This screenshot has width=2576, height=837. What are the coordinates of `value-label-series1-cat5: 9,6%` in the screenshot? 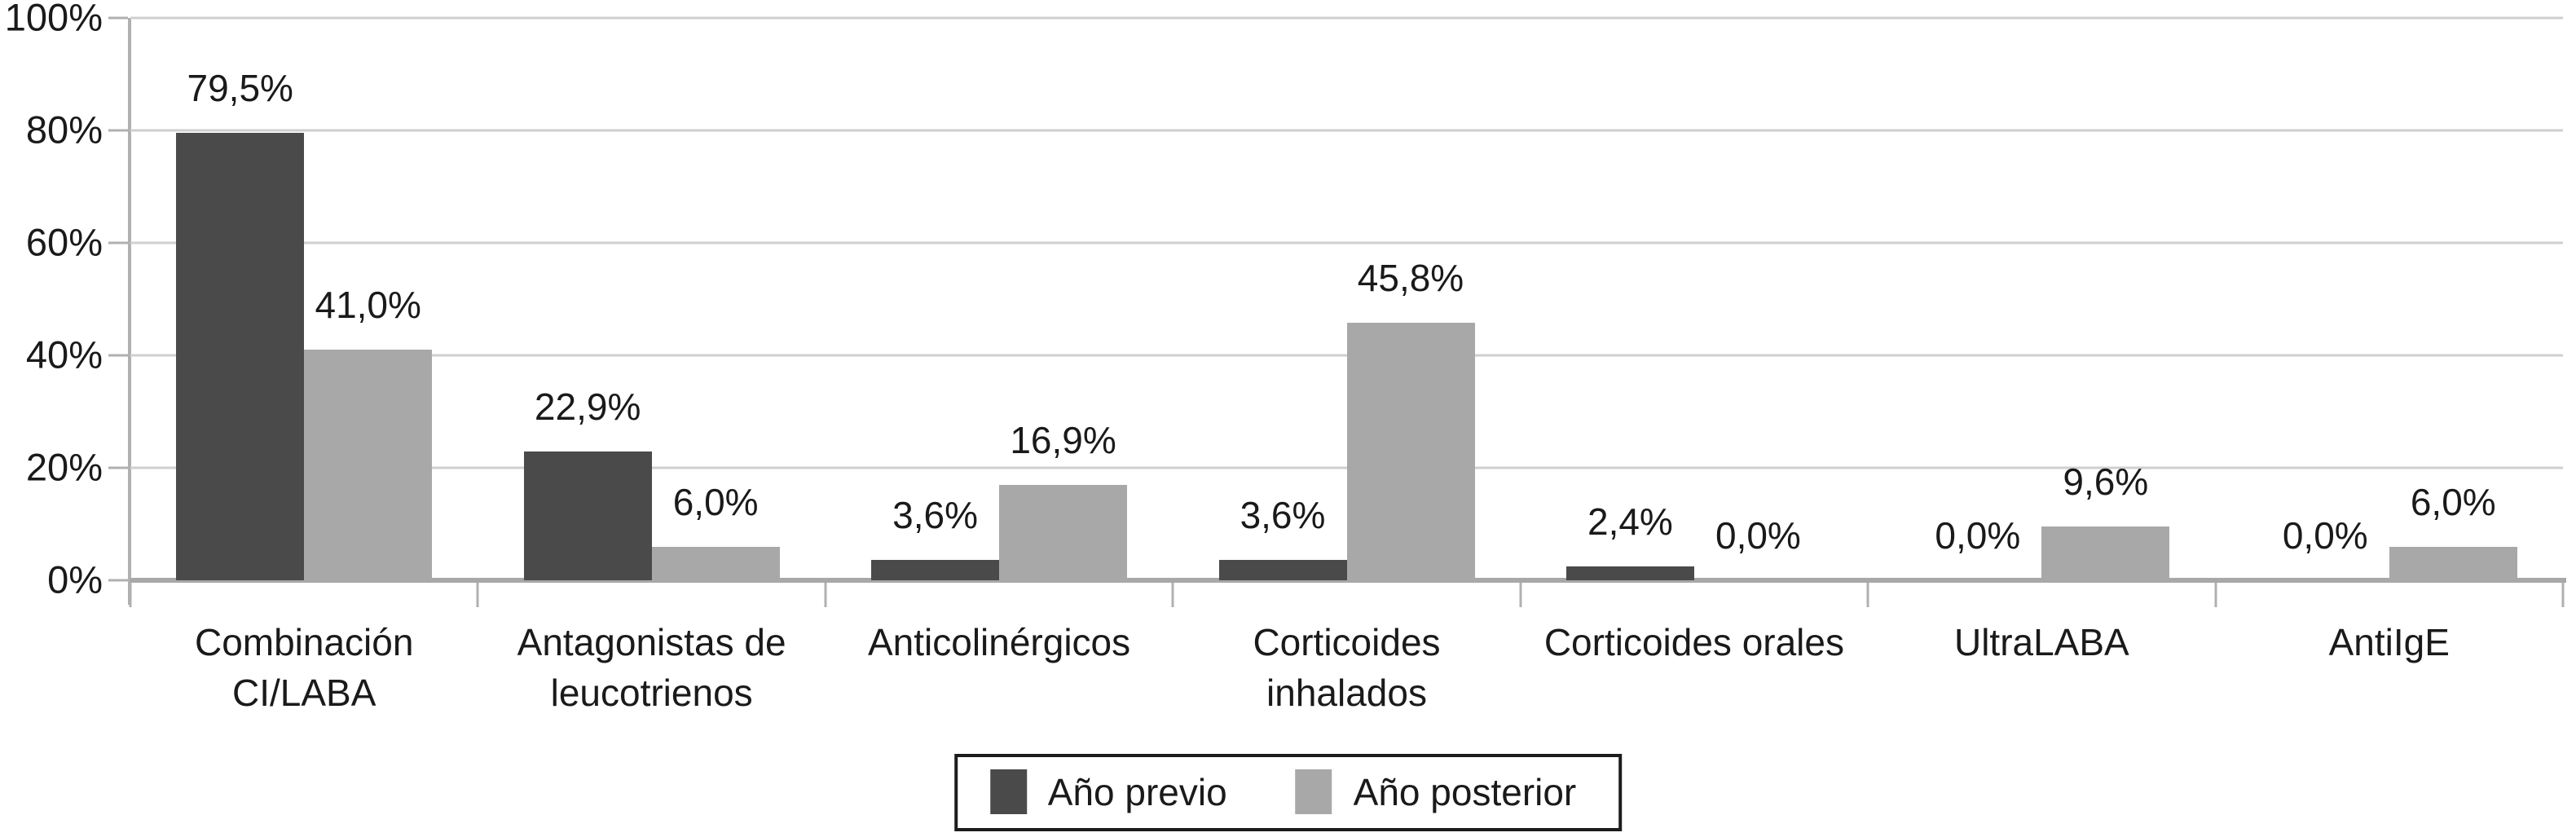 It's located at (2106, 482).